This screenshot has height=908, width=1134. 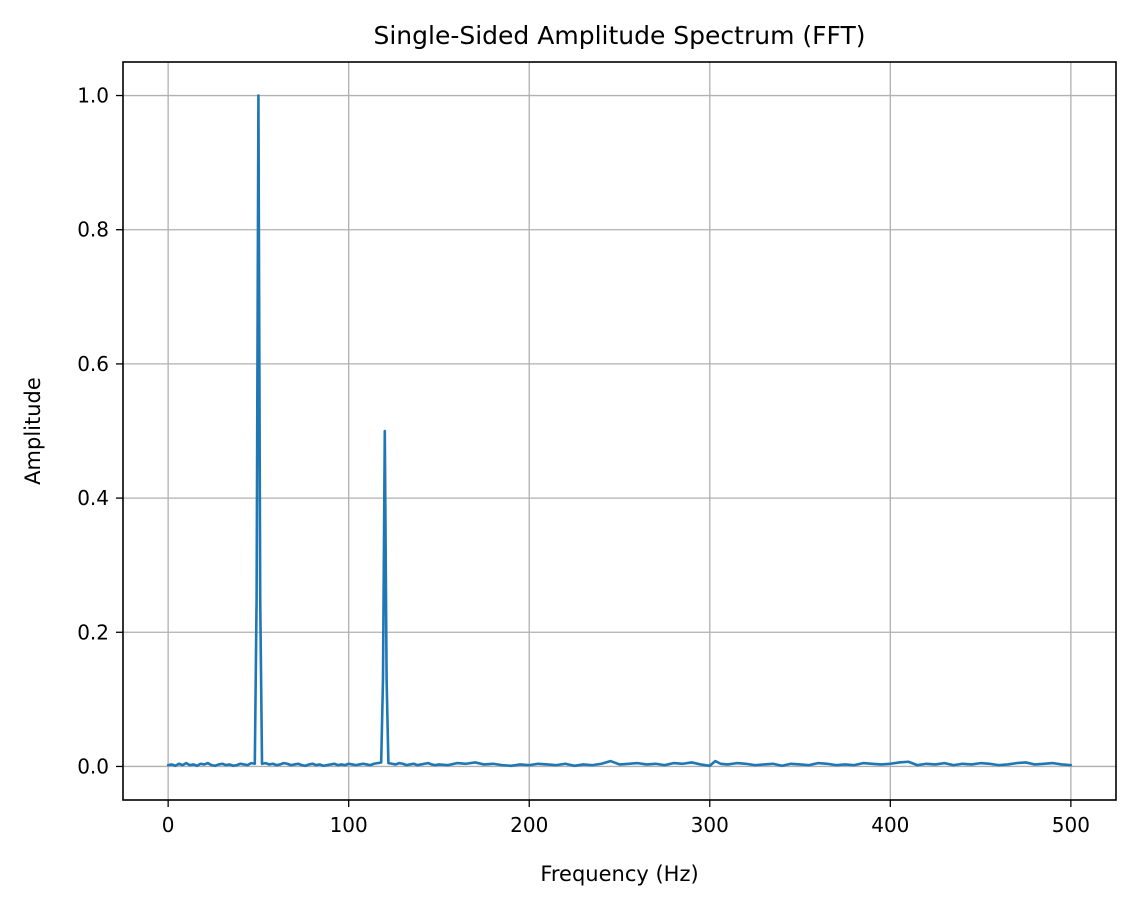 What do you see at coordinates (93, 766) in the screenshot?
I see `y-tick-label: 0.0` at bounding box center [93, 766].